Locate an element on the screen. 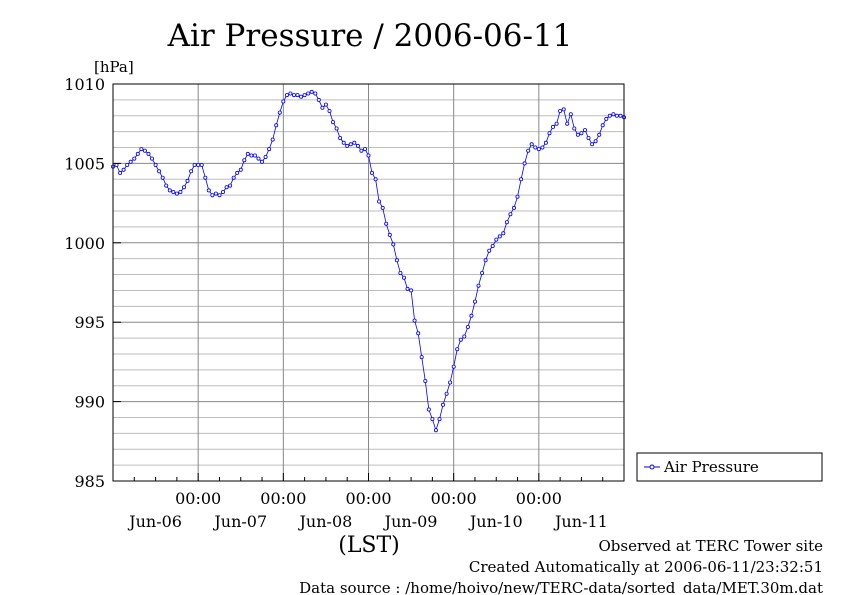 The image size is (842, 595). legend: Air Pressure is located at coordinates (729, 467).